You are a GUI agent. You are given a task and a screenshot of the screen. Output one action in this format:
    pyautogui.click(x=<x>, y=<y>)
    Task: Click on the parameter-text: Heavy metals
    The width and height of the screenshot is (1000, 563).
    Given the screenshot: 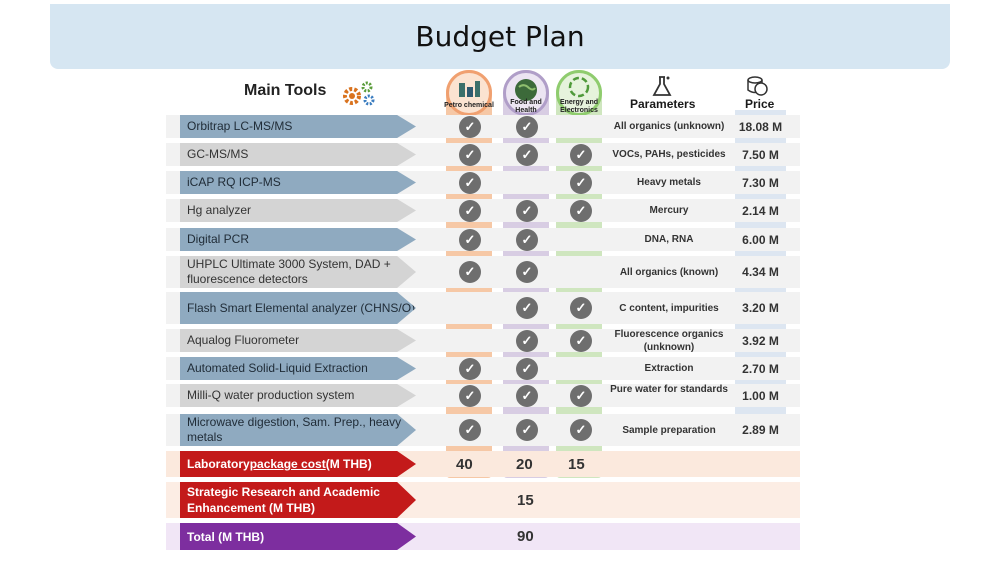 What is the action you would take?
    pyautogui.click(x=669, y=182)
    